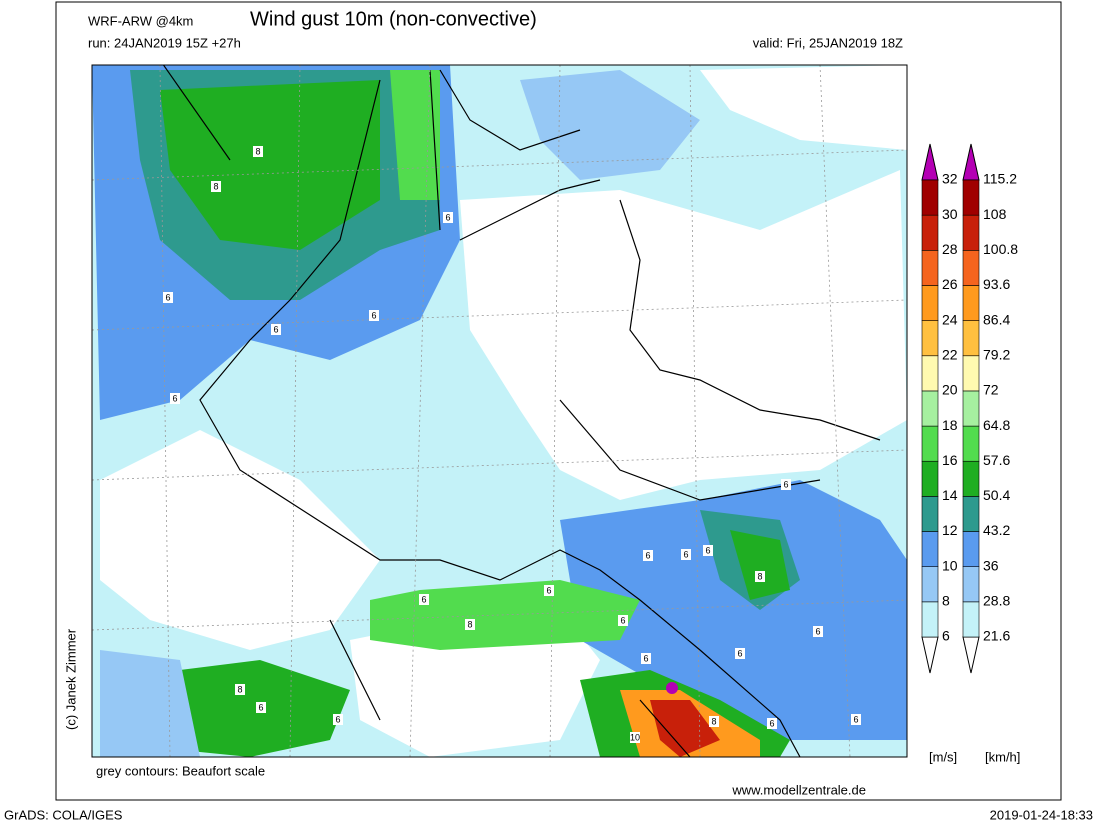 This screenshot has width=1100, height=830. I want to click on colorbar-label: 43.2, so click(996, 530).